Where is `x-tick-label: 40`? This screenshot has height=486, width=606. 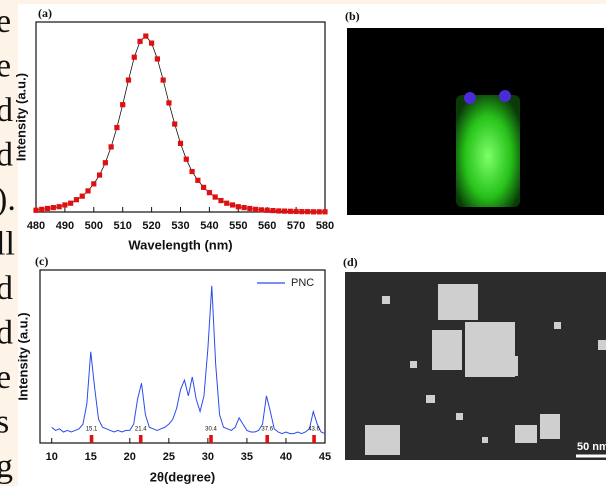 x-tick-label: 40 is located at coordinates (286, 457).